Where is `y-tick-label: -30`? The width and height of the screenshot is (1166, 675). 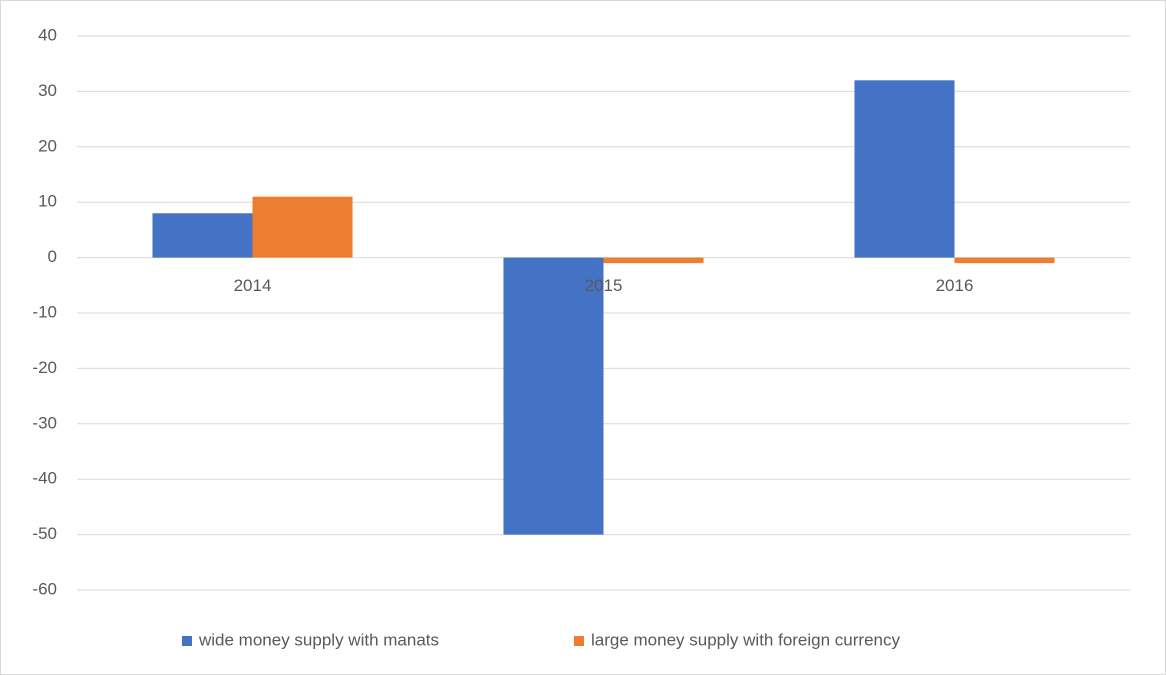
y-tick-label: -30 is located at coordinates (44, 422).